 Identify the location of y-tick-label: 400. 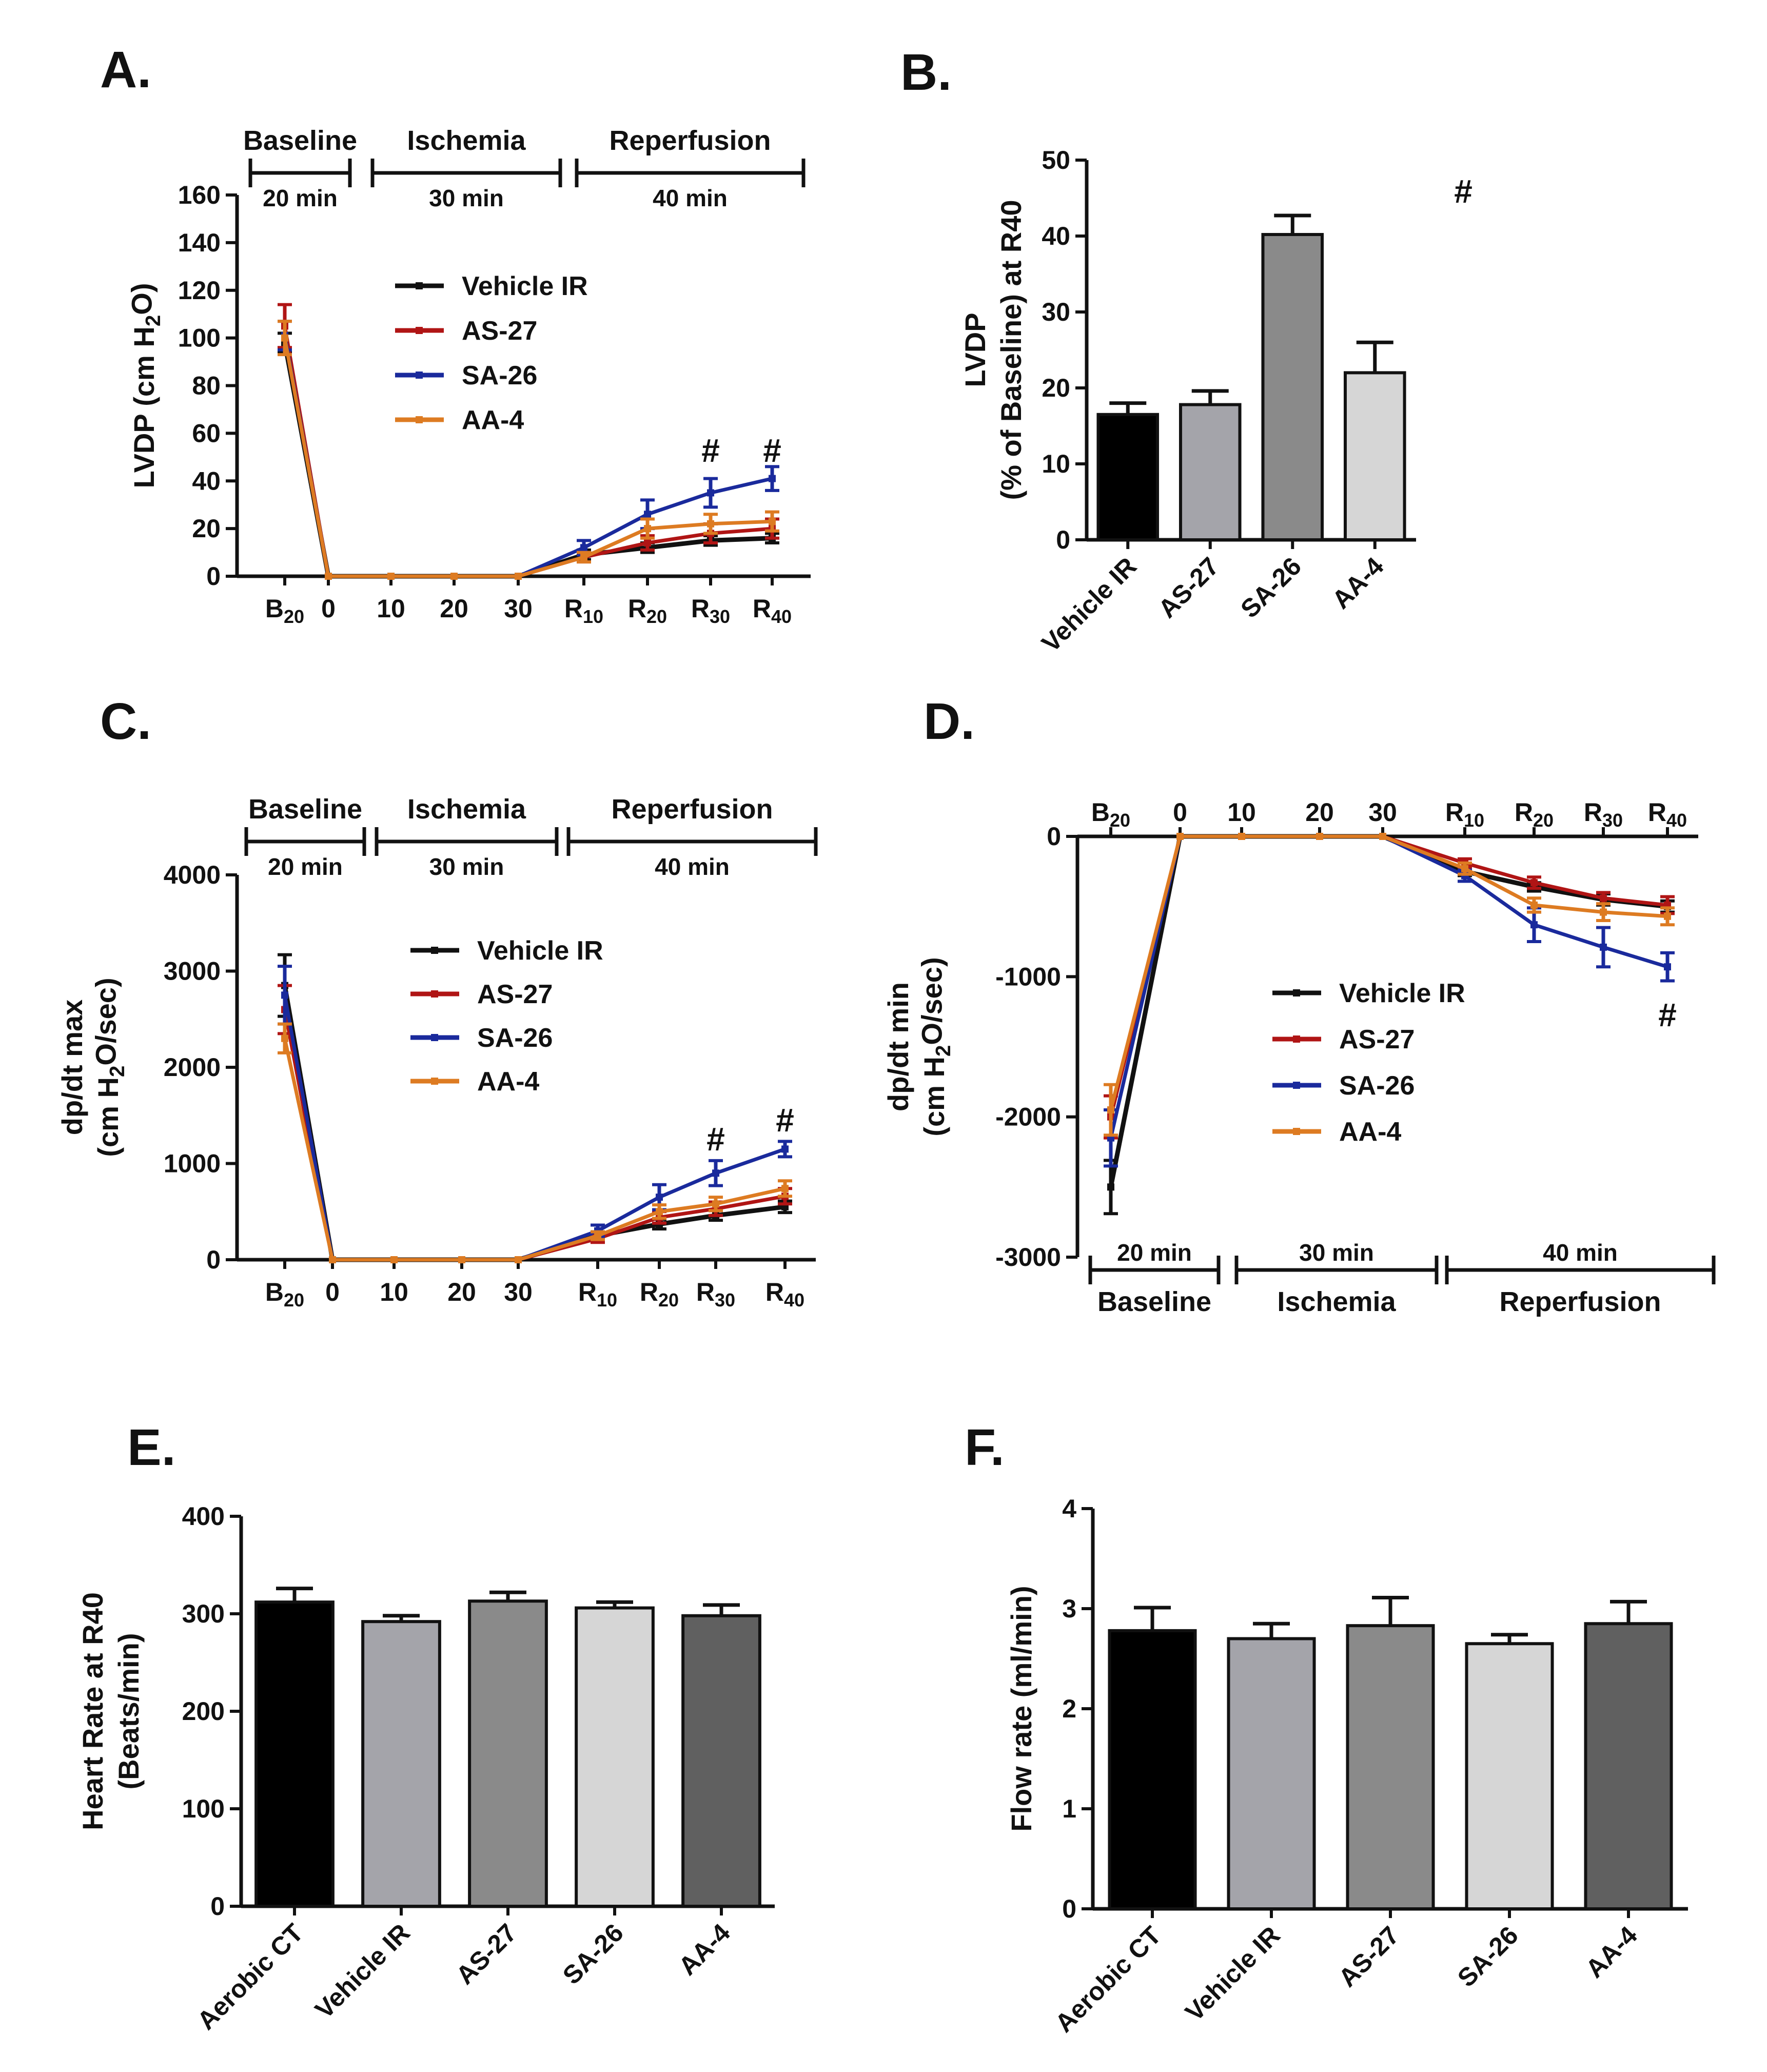
(203, 1516).